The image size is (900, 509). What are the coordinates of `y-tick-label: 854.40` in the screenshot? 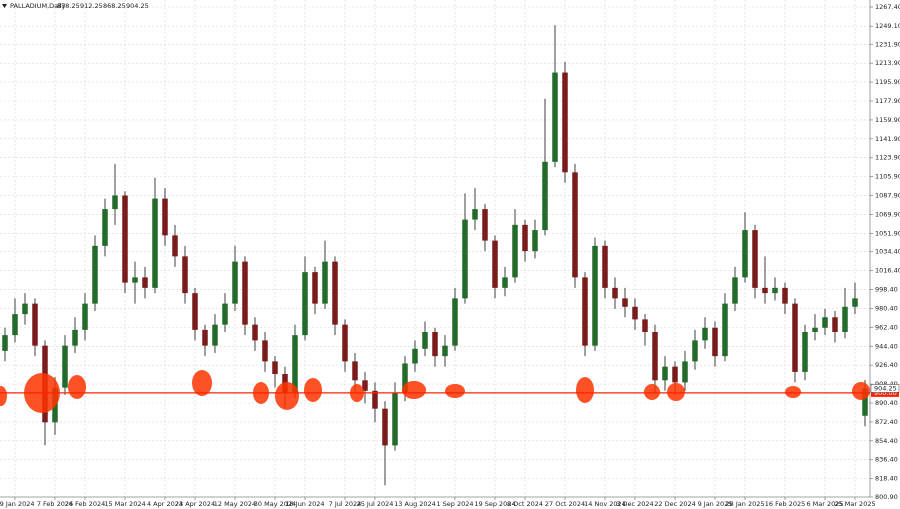 It's located at (886, 441).